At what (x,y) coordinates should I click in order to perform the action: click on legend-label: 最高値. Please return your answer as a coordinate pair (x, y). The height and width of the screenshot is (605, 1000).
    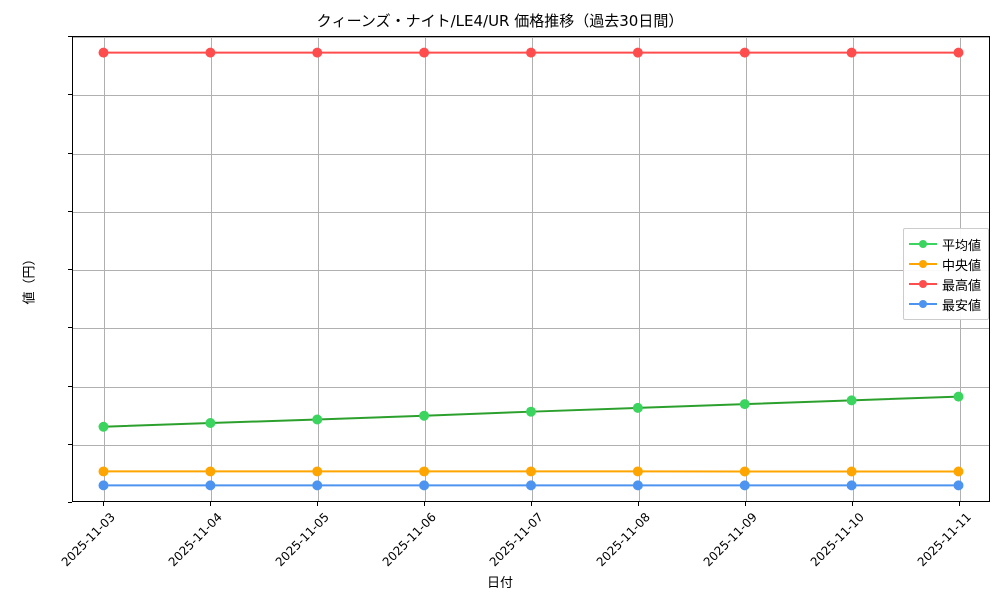
    Looking at the image, I should click on (961, 284).